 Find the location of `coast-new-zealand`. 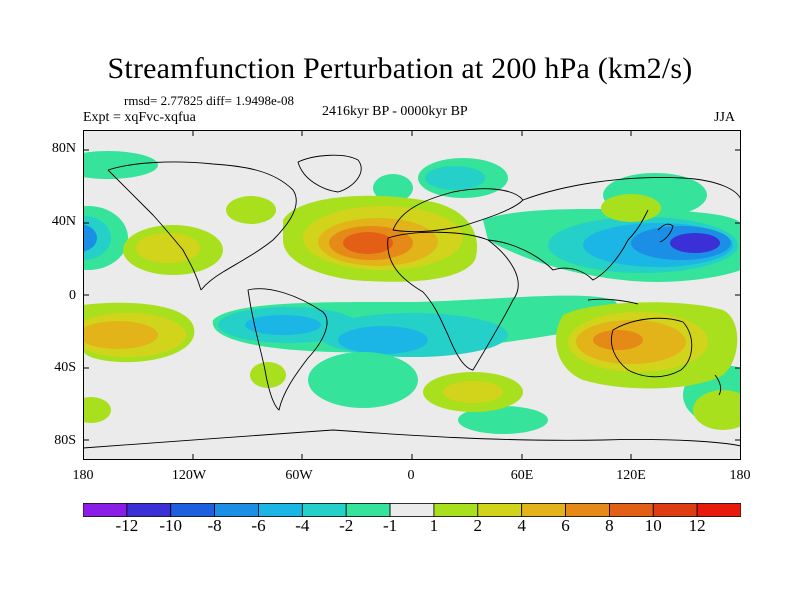

coast-new-zealand is located at coordinates (718, 385).